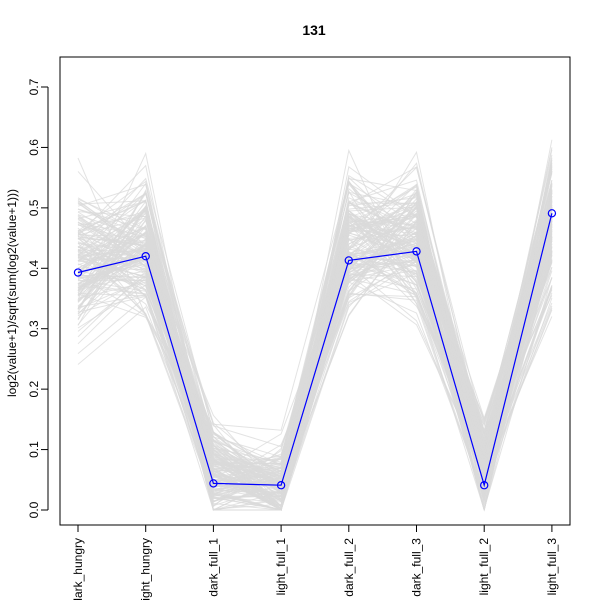 This screenshot has height=600, width=600. Describe the element at coordinates (146, 569) in the screenshot. I see `x-tick-label: light_hungry` at that location.